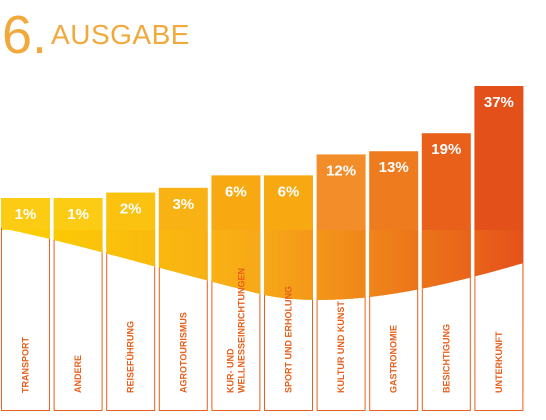  I want to click on value-label: 2%, so click(131, 209).